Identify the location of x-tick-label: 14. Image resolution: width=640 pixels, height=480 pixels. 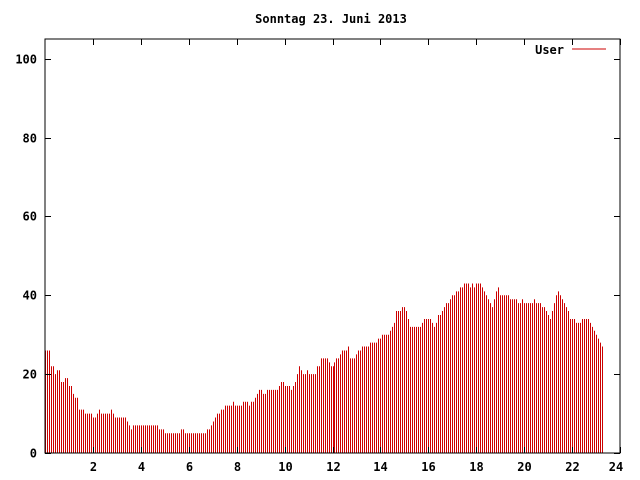
(380, 467).